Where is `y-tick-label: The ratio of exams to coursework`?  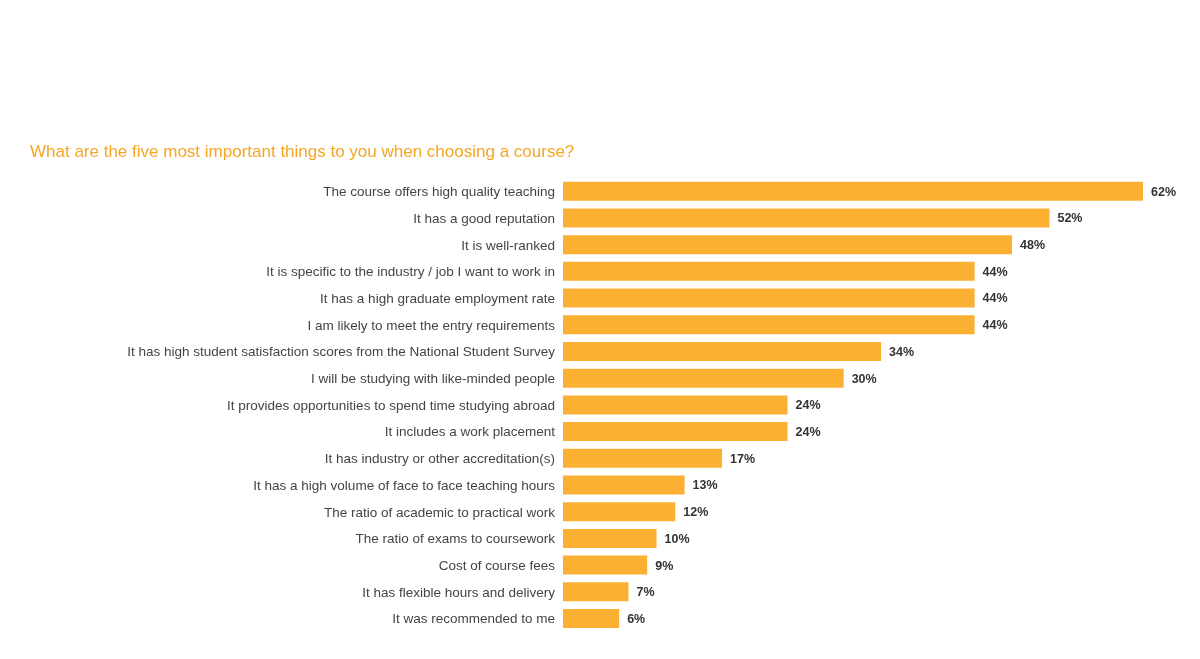 y-tick-label: The ratio of exams to coursework is located at coordinates (455, 539).